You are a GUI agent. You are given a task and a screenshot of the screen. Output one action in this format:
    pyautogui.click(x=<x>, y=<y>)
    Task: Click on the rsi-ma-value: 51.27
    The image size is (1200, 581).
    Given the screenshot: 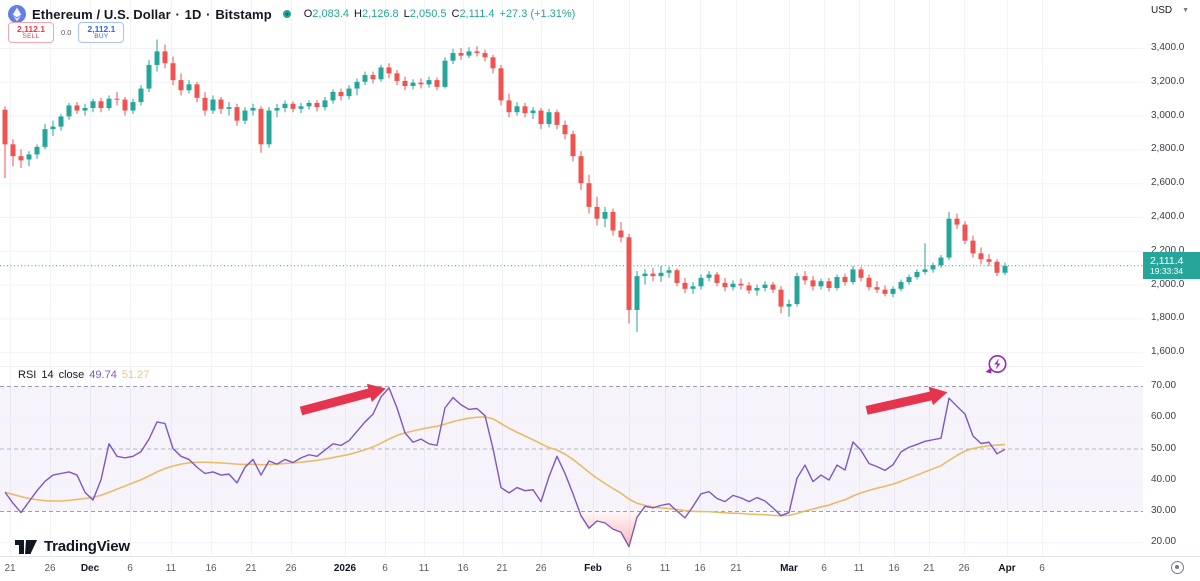 What is the action you would take?
    pyautogui.click(x=135, y=375)
    